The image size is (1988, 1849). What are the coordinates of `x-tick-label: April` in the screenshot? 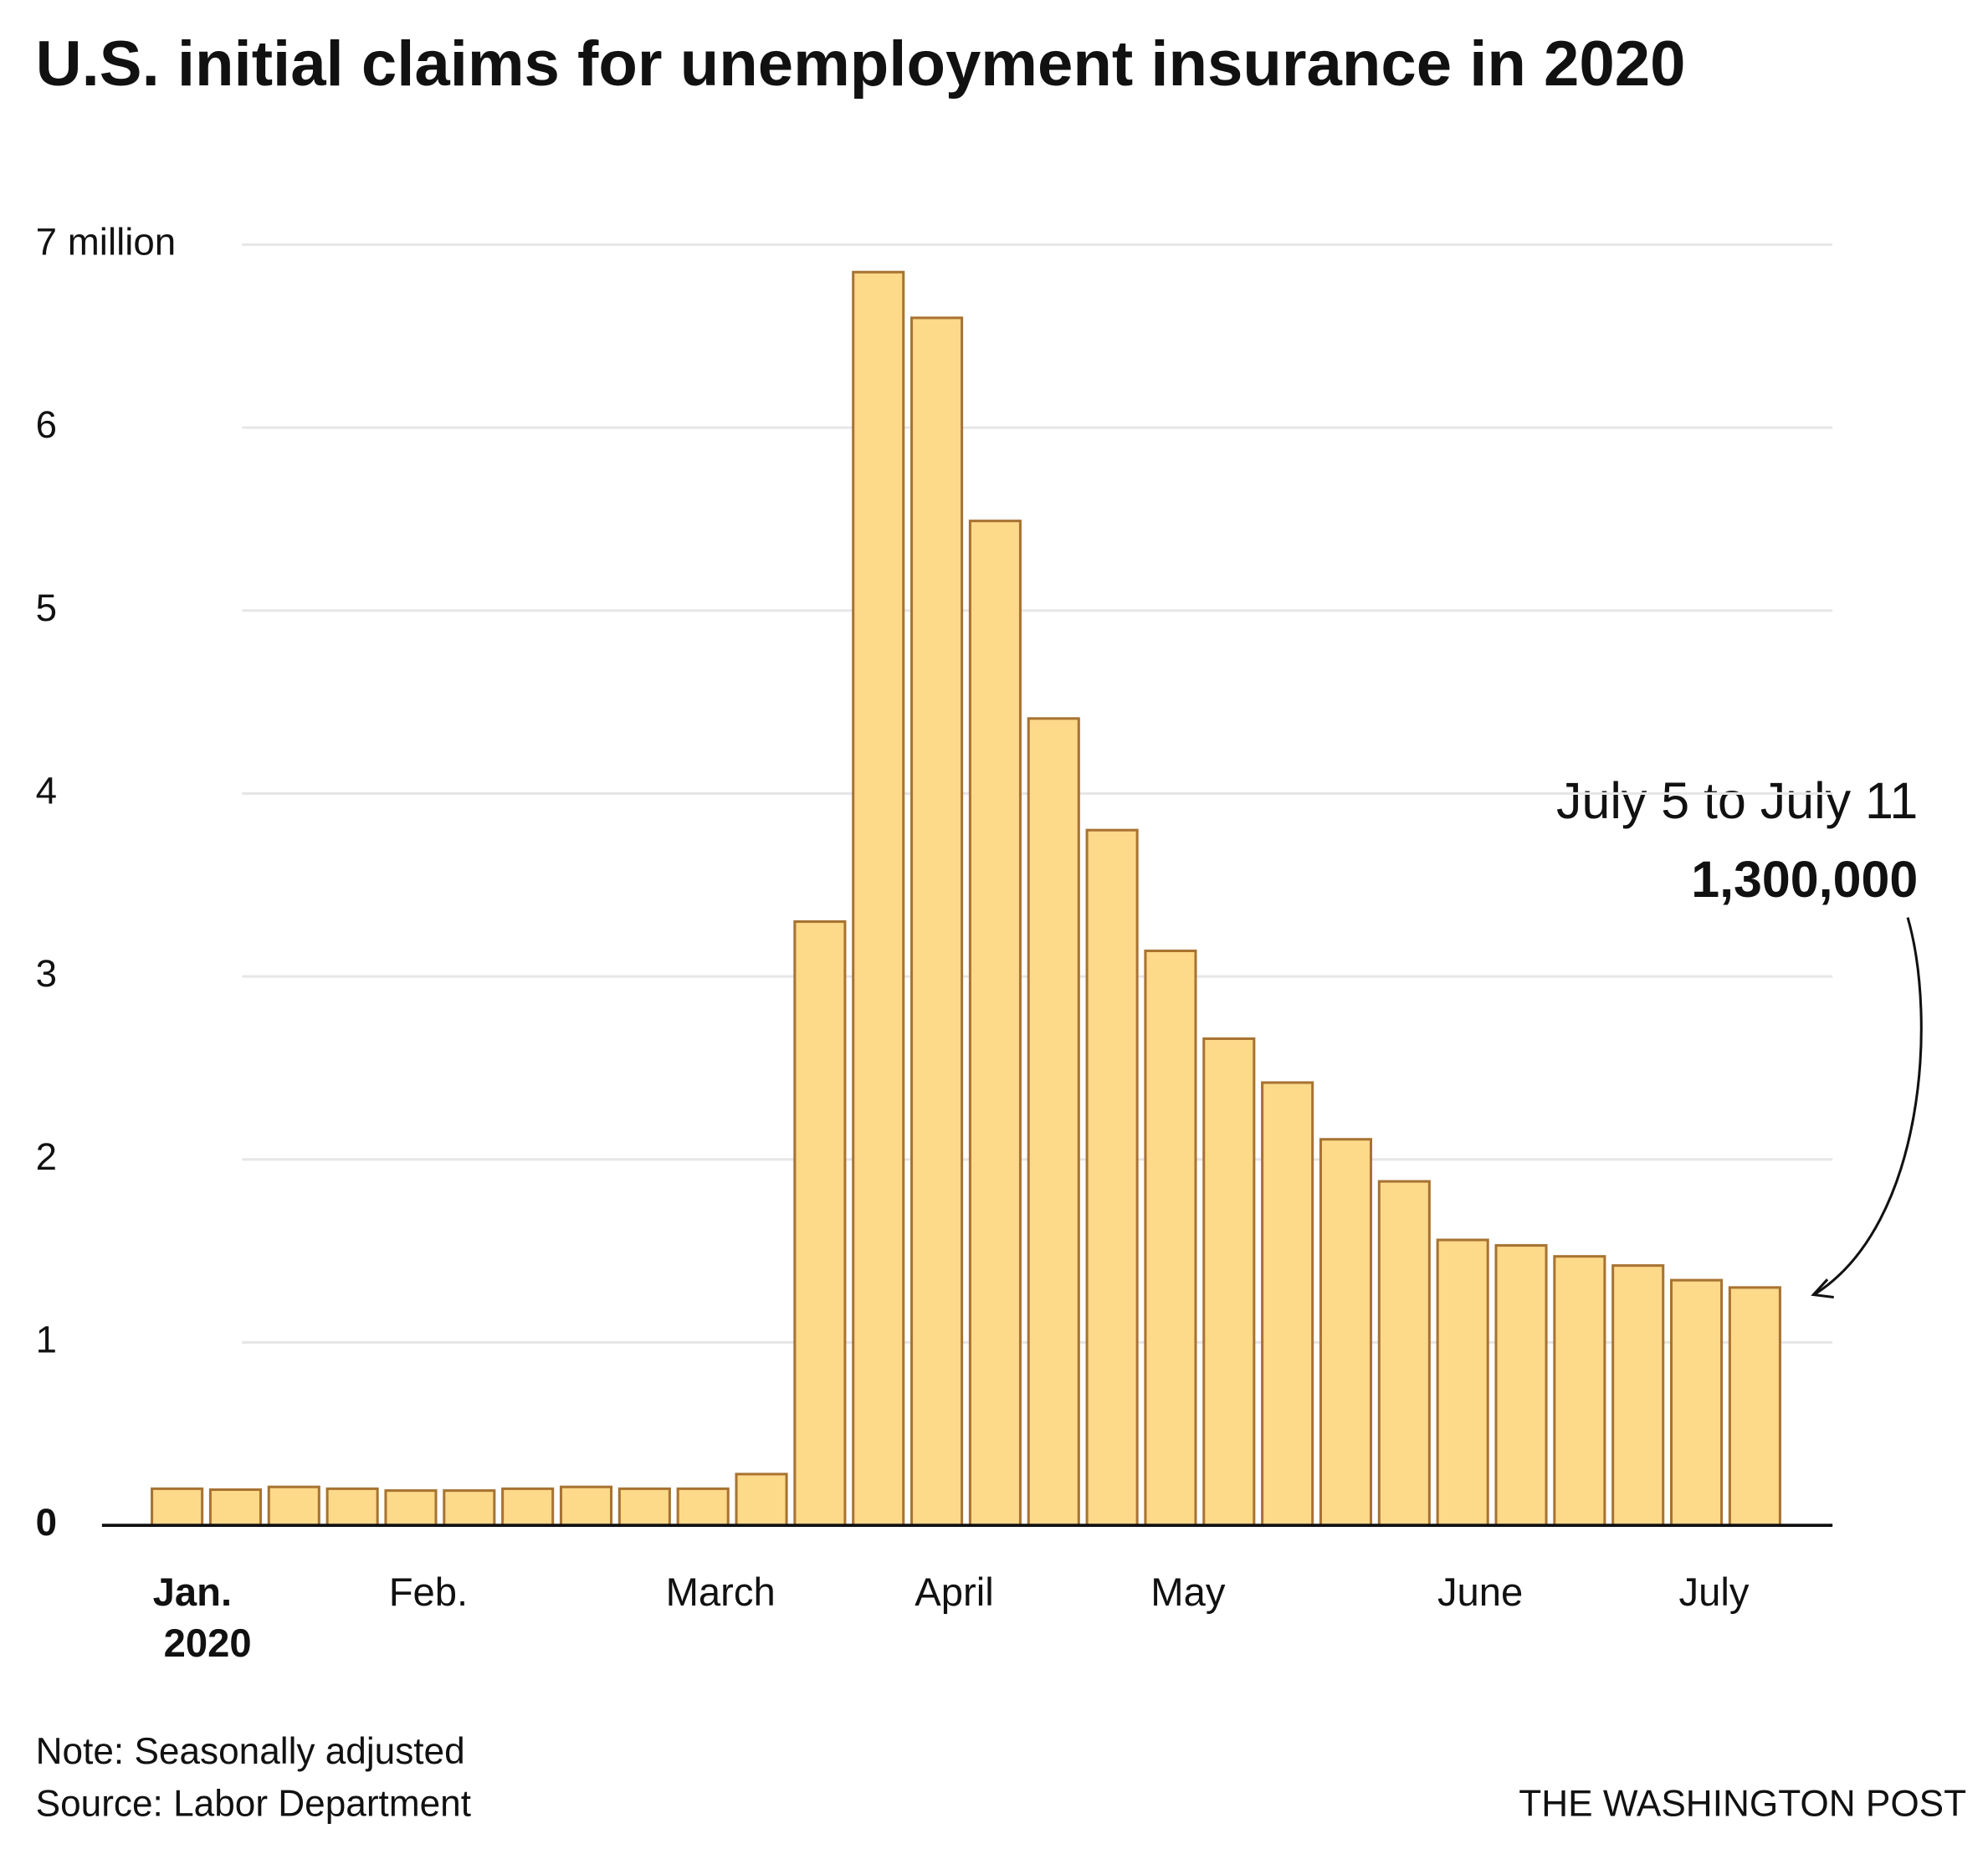 It's located at (954, 1592).